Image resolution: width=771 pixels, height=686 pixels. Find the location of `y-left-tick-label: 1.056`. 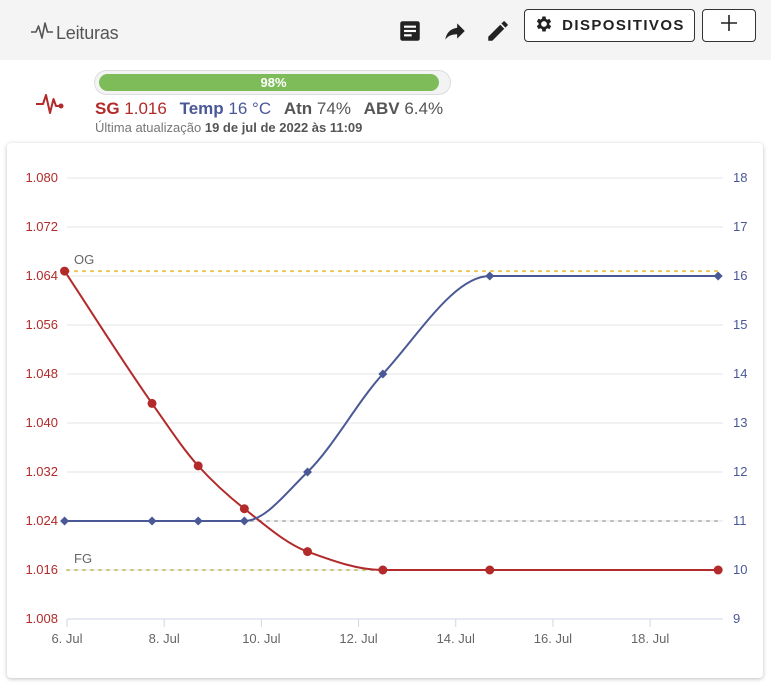

y-left-tick-label: 1.056 is located at coordinates (41, 324).